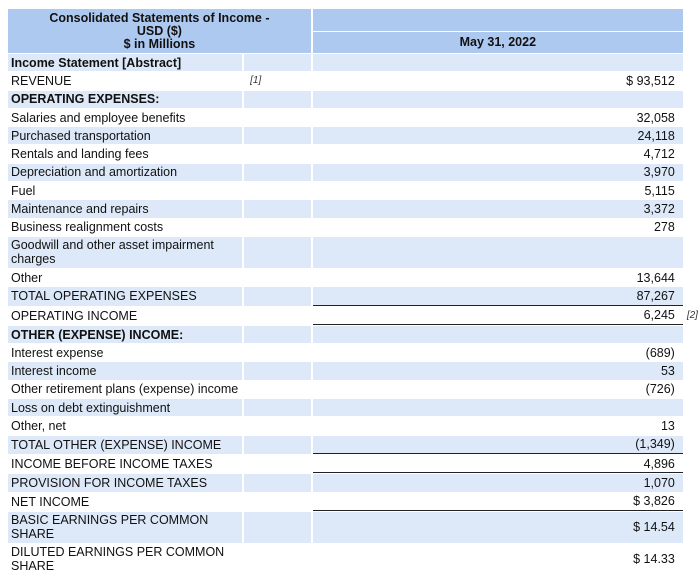 Image resolution: width=700 pixels, height=576 pixels. I want to click on row-label: Salaries and employee benefits, so click(98, 117).